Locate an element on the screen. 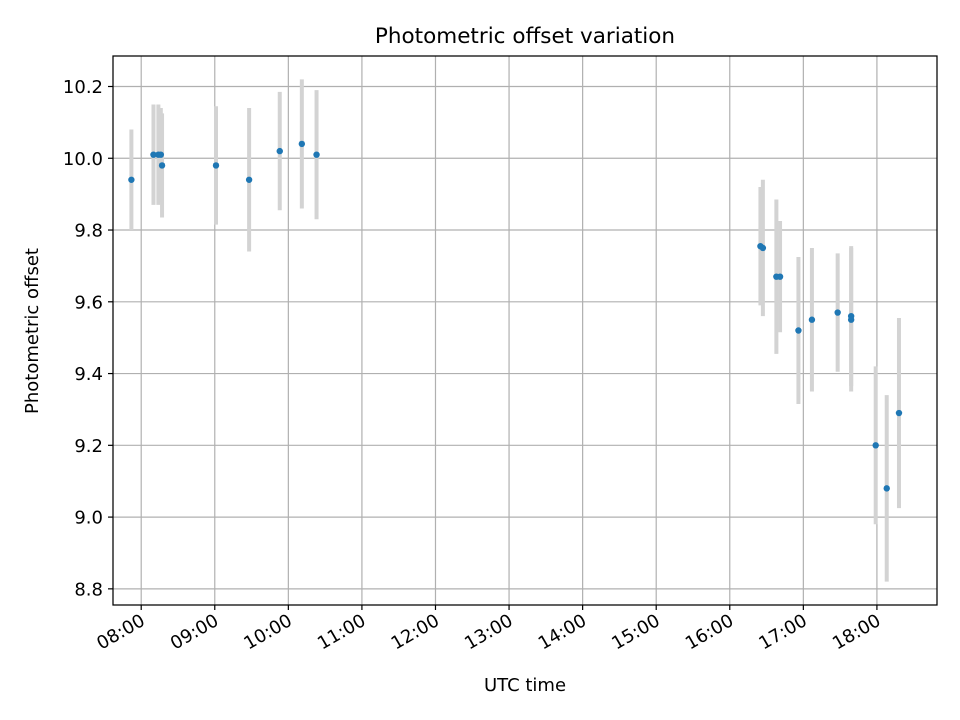 This screenshot has height=720, width=960. x-axis-label: UTC time is located at coordinates (525, 685).